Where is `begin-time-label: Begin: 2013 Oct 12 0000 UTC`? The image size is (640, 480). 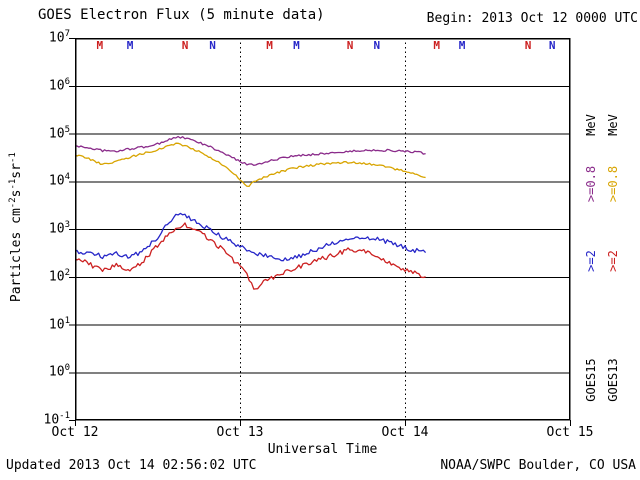 begin-time-label: Begin: 2013 Oct 12 0000 UTC is located at coordinates (532, 18).